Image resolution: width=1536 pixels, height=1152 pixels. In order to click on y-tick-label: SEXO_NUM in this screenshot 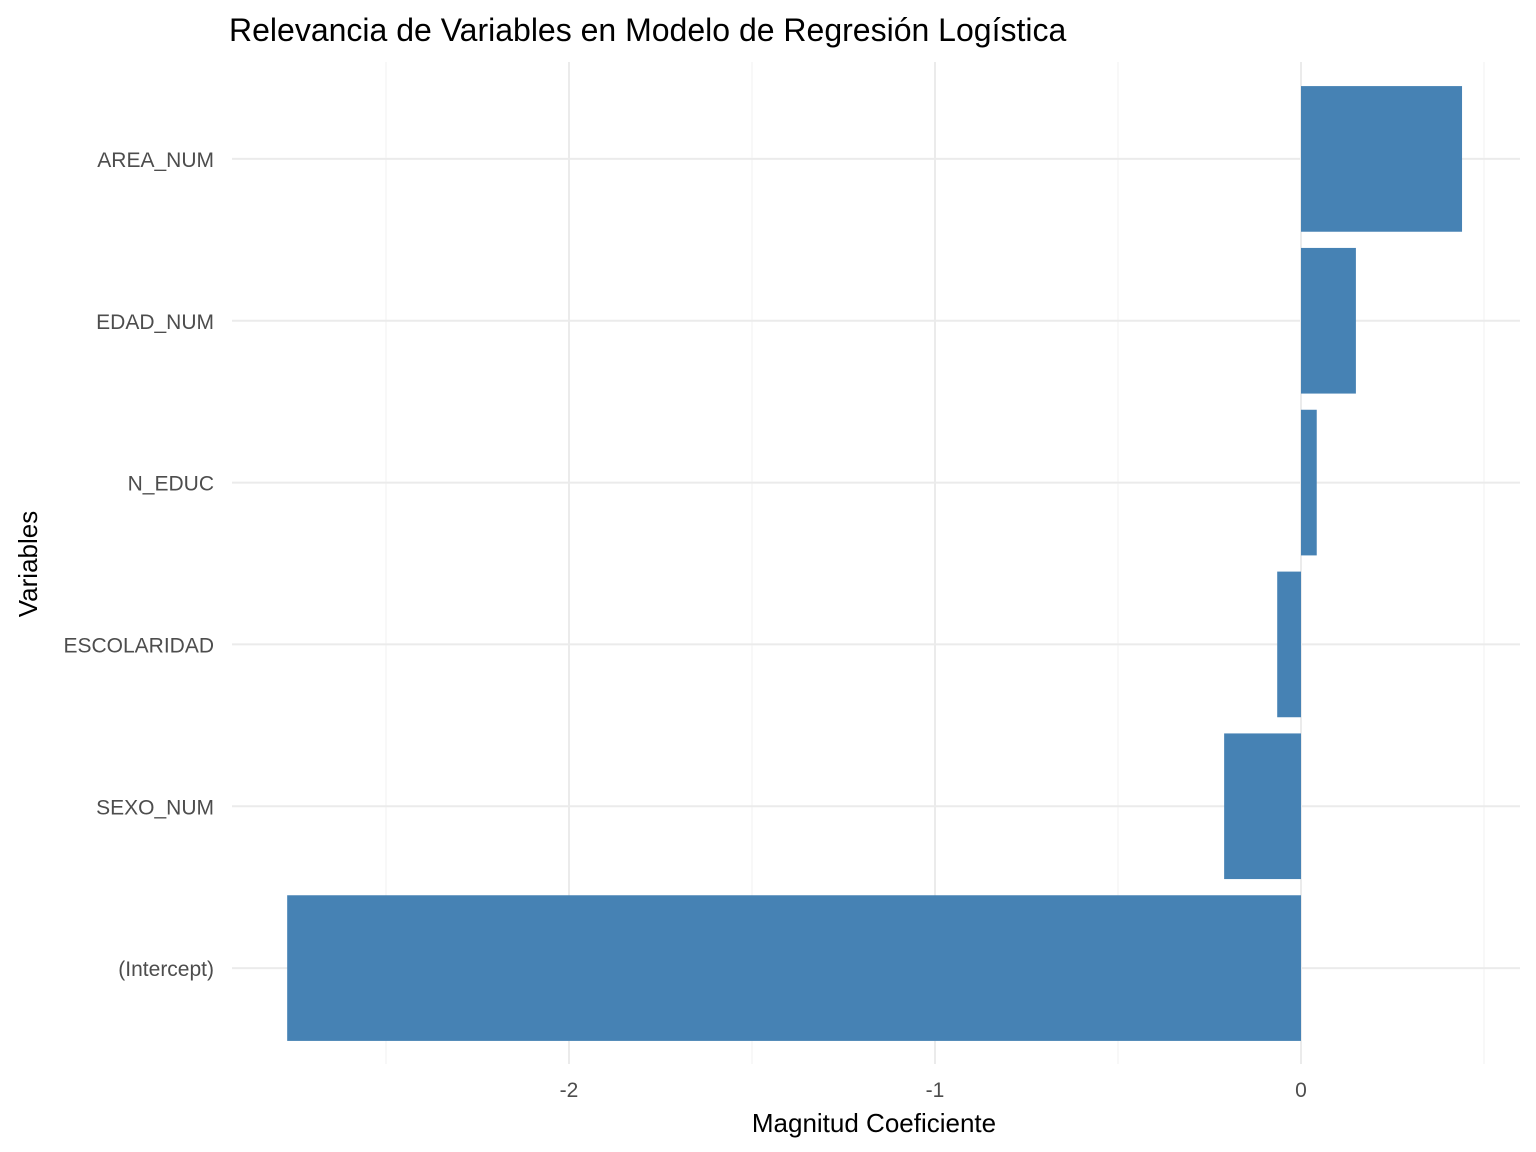, I will do `click(155, 807)`.